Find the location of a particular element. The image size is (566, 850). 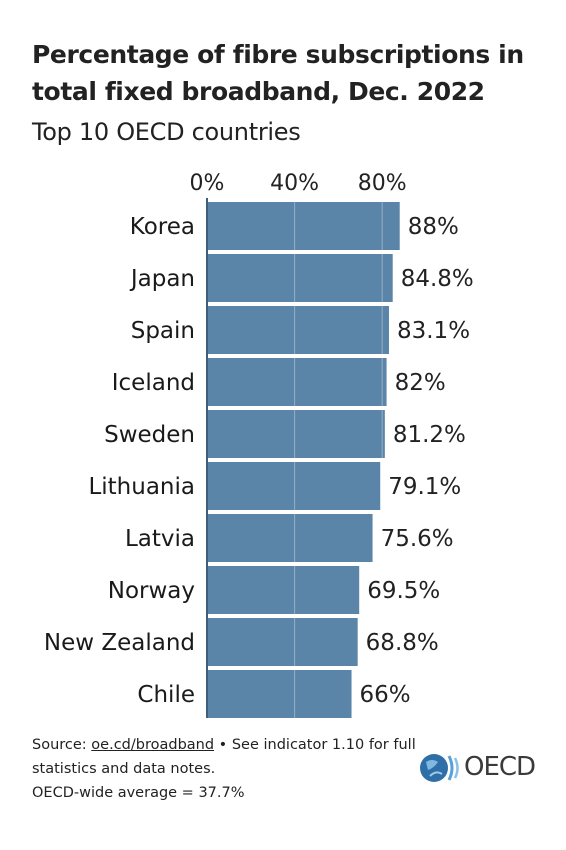

category-label: Norway is located at coordinates (151, 591).